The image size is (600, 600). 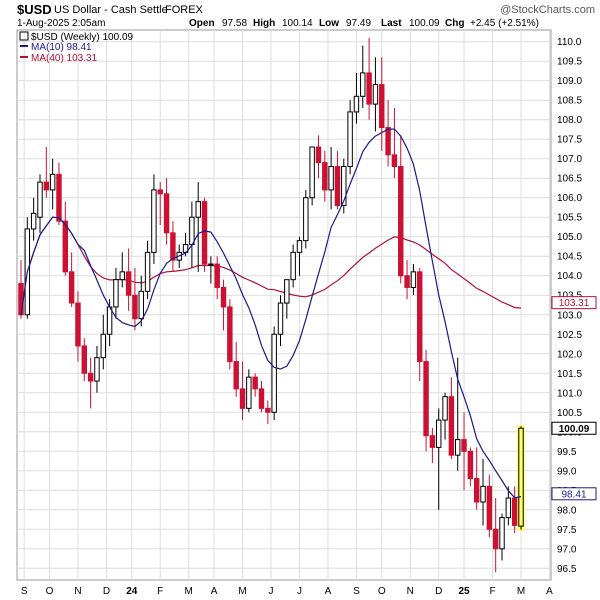 I want to click on y-tick-label: 109.5, so click(x=569, y=62).